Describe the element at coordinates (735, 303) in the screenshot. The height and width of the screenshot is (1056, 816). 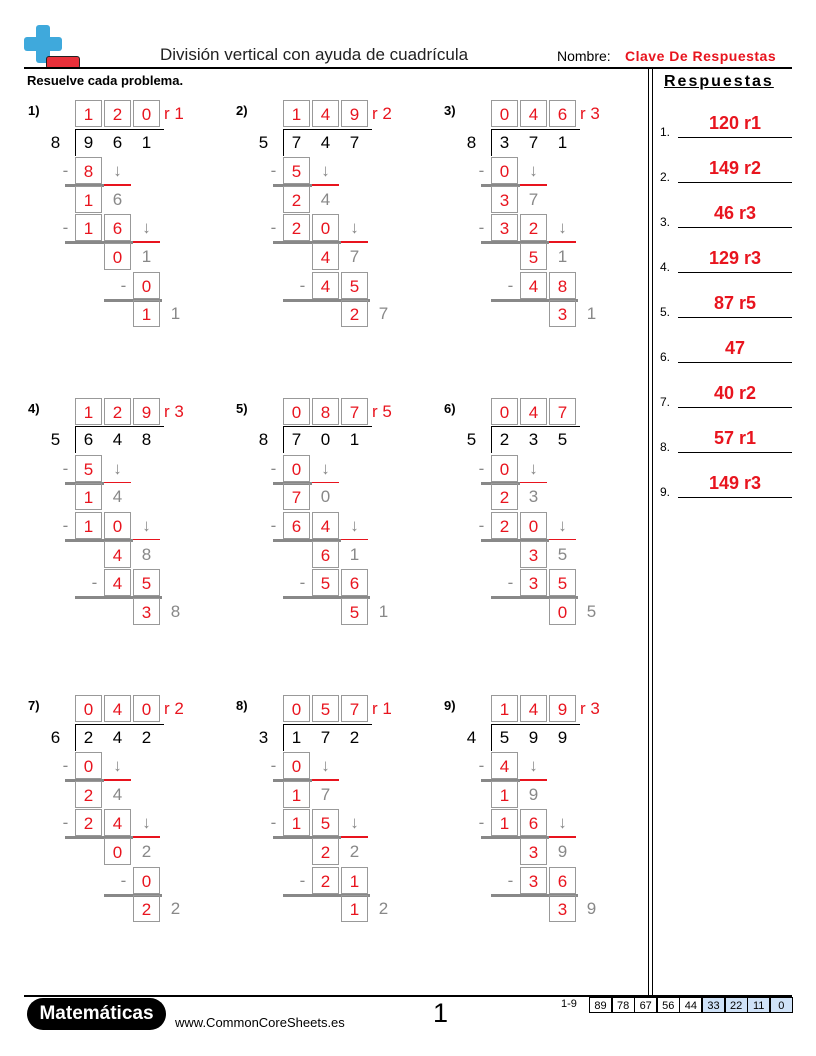
I see `answer-value: 87 r5` at that location.